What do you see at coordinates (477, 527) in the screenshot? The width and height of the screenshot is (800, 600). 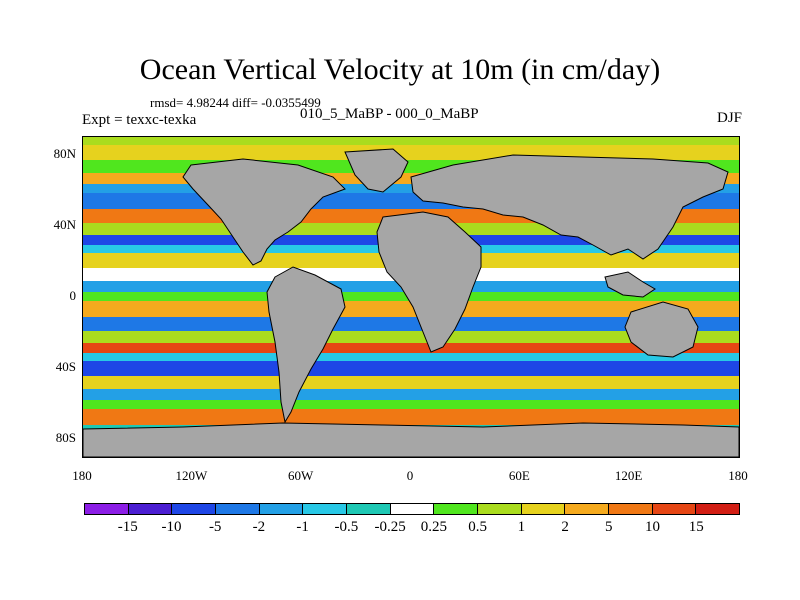 I see `colorbar-label: 0.5` at bounding box center [477, 527].